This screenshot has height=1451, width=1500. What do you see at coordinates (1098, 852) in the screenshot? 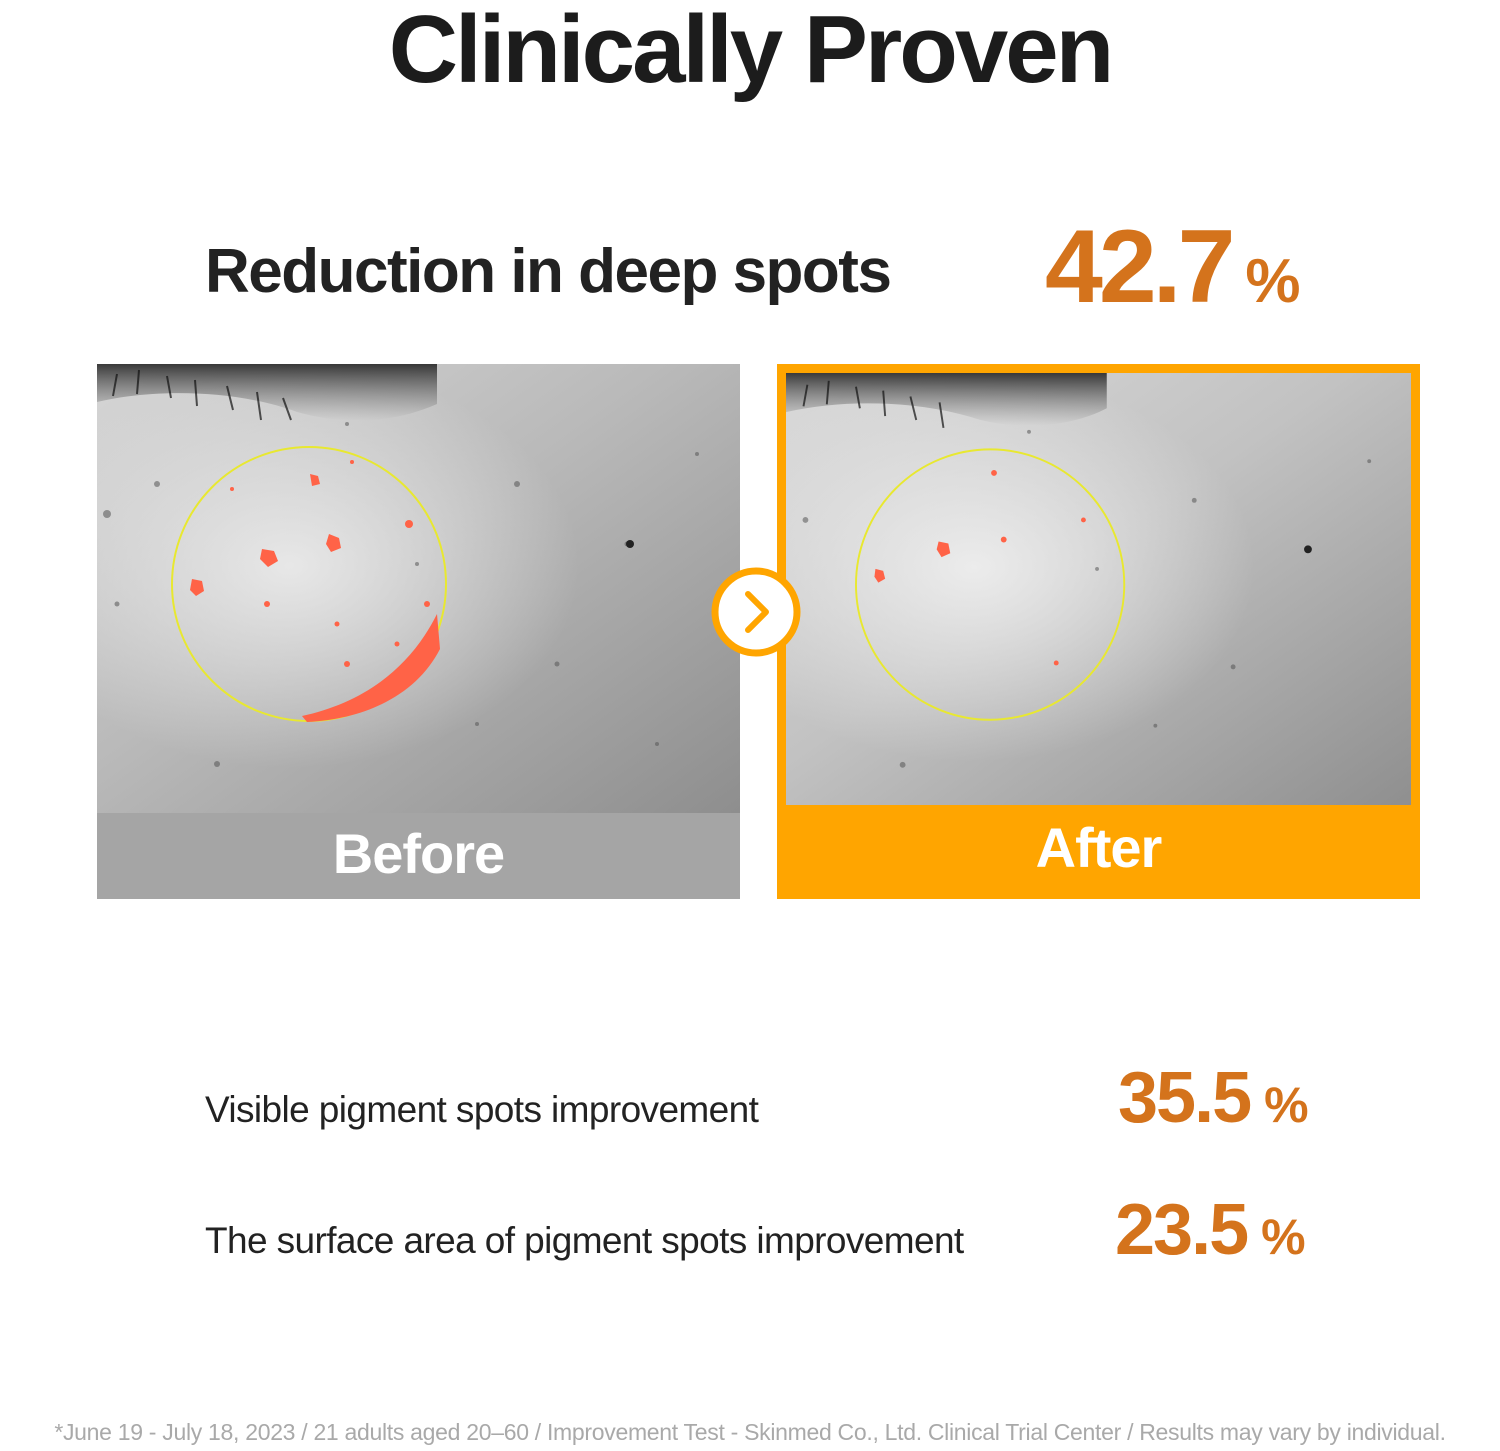
I see `after-caption: After` at bounding box center [1098, 852].